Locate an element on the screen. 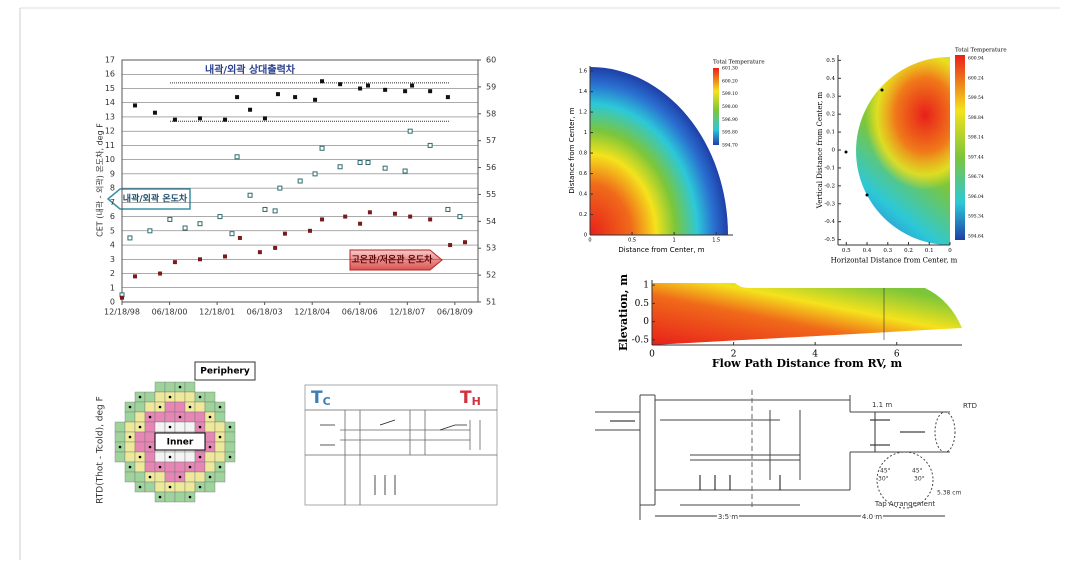  colorbar-label: 595.80 is located at coordinates (730, 133).